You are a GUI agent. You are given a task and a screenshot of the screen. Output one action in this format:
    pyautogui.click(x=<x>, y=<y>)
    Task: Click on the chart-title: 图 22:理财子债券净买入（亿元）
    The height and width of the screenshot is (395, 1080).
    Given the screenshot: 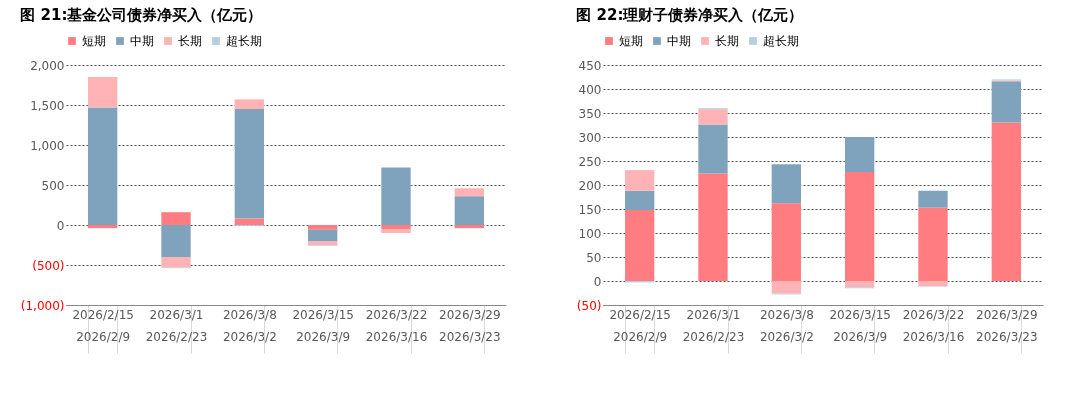 What is the action you would take?
    pyautogui.click(x=690, y=15)
    